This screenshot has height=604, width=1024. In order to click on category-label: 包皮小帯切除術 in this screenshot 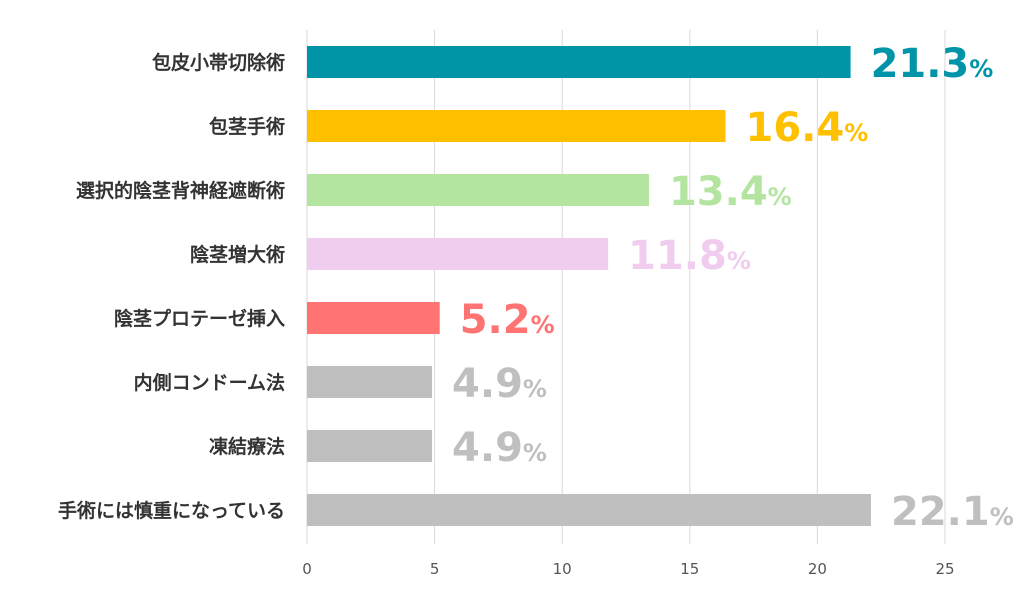, I will do `click(218, 62)`.